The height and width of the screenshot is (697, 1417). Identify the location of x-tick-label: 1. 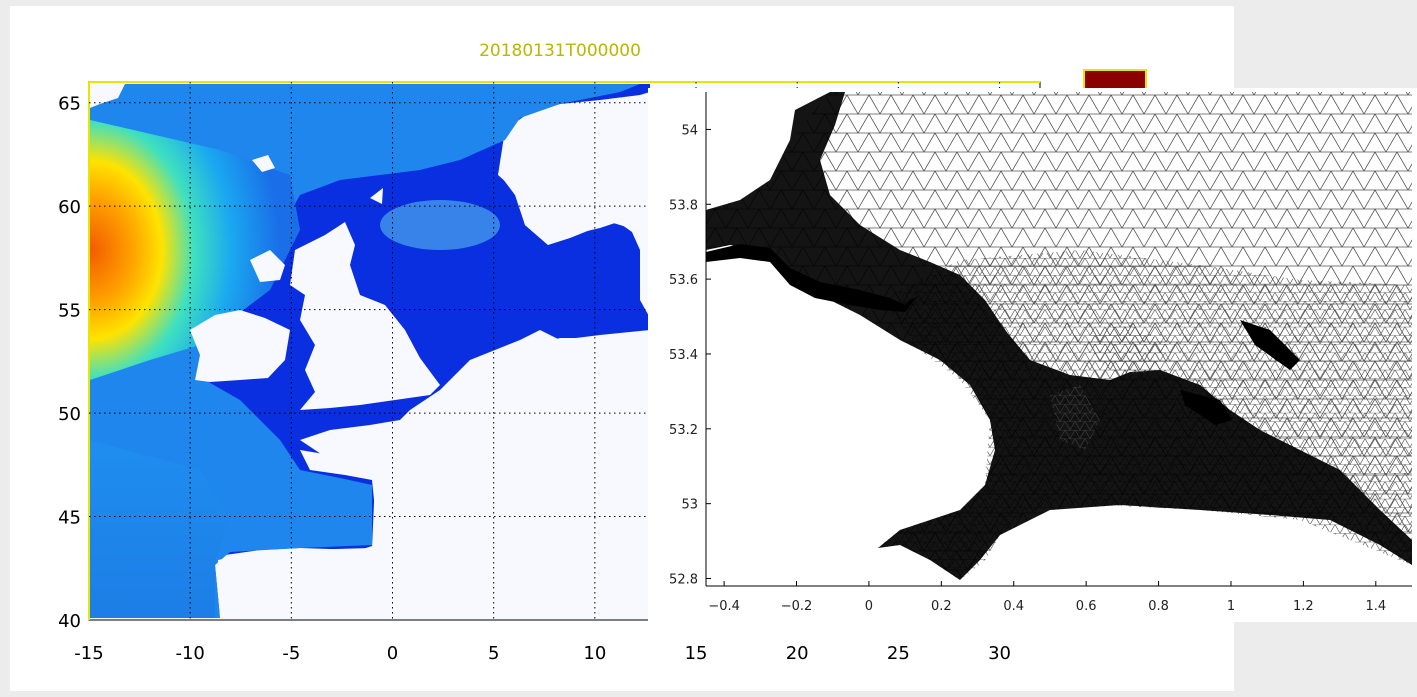
(1231, 606).